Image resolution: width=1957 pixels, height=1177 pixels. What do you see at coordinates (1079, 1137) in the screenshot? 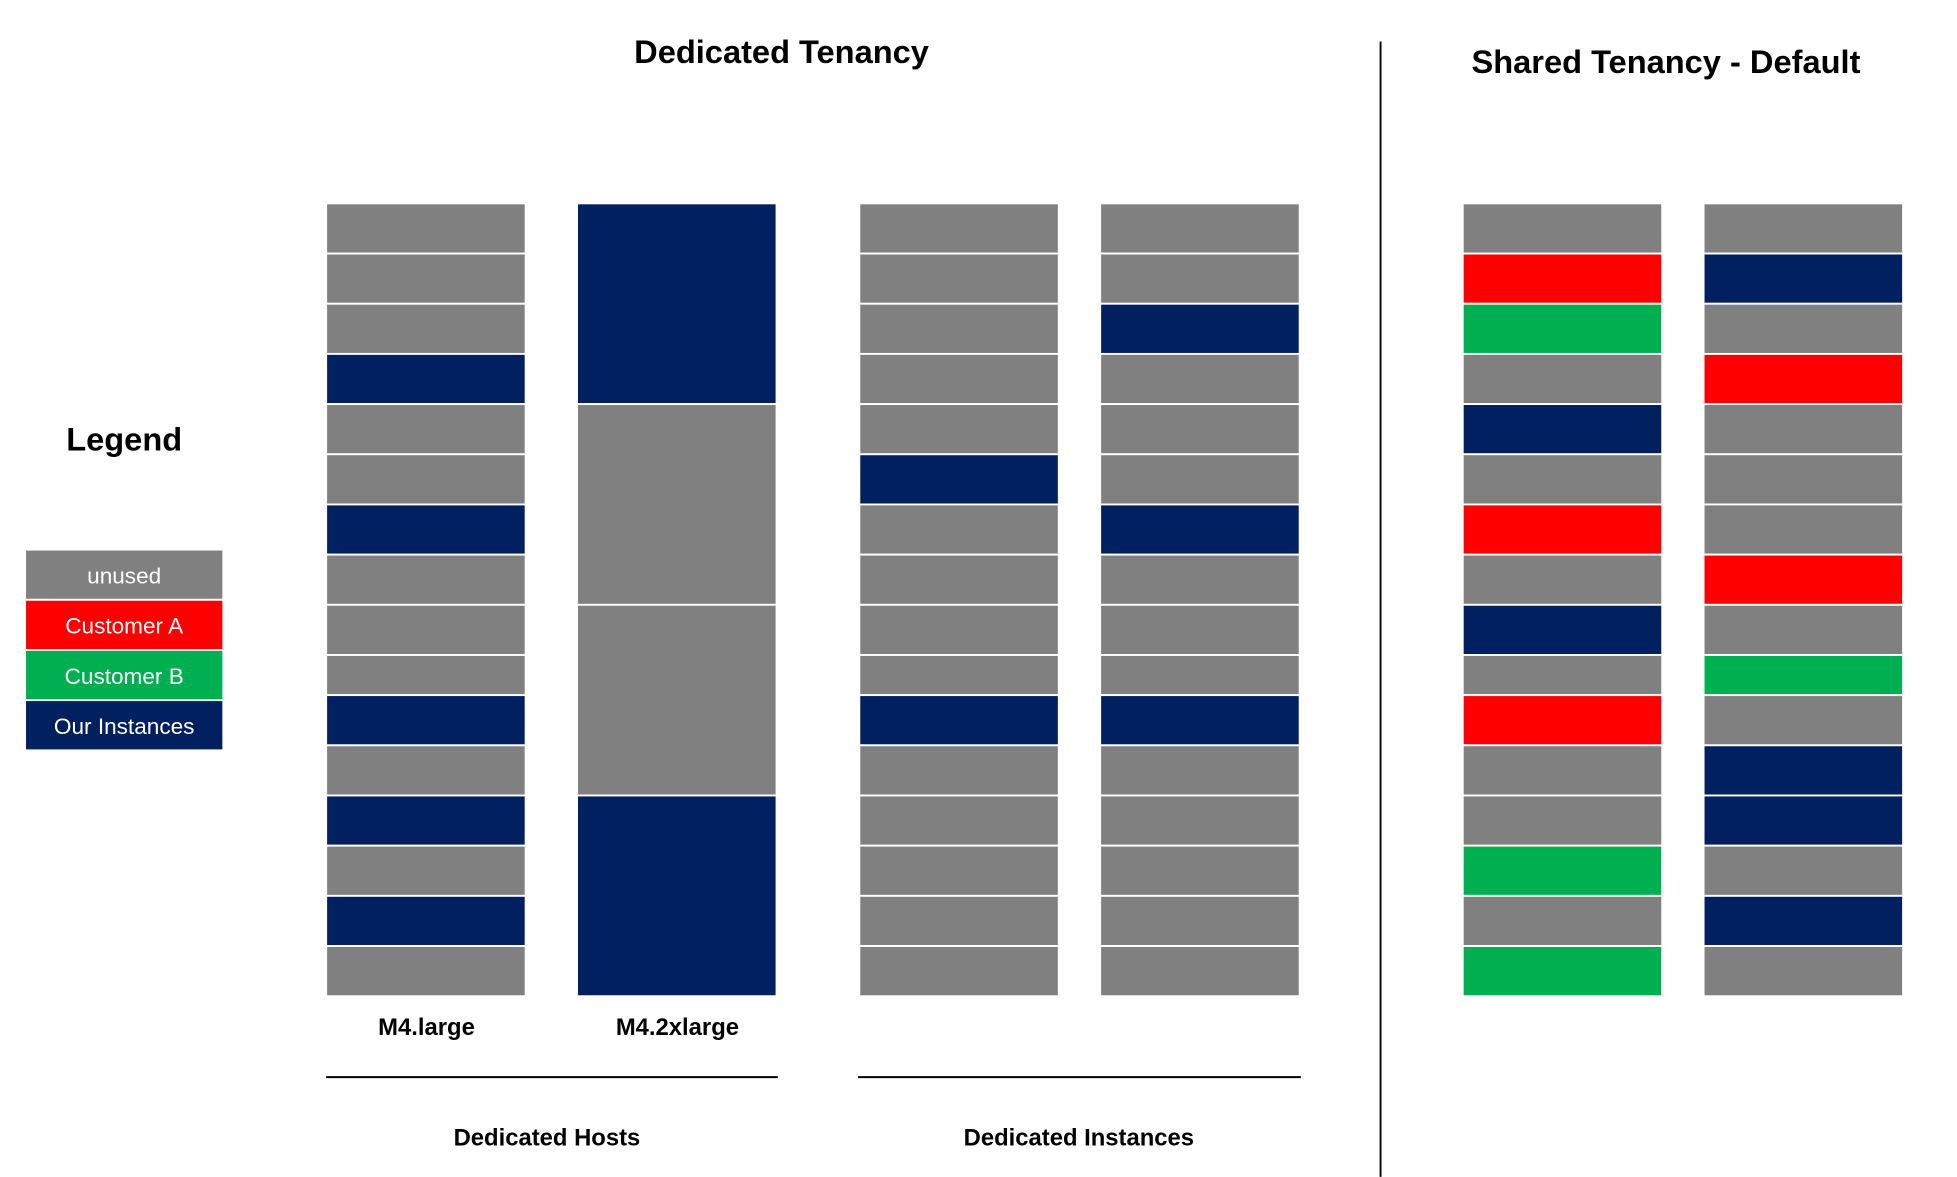
I see `dedicated-instances-label: Dedicated Instances` at bounding box center [1079, 1137].